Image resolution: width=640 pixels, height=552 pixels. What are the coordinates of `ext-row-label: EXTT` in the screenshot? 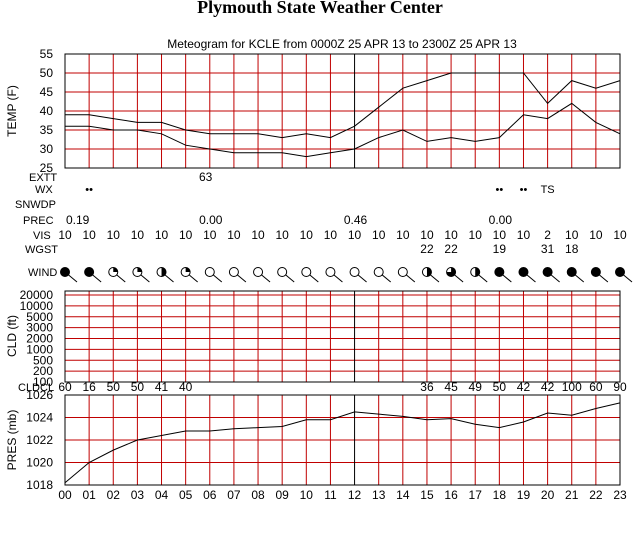 It's located at (43, 178).